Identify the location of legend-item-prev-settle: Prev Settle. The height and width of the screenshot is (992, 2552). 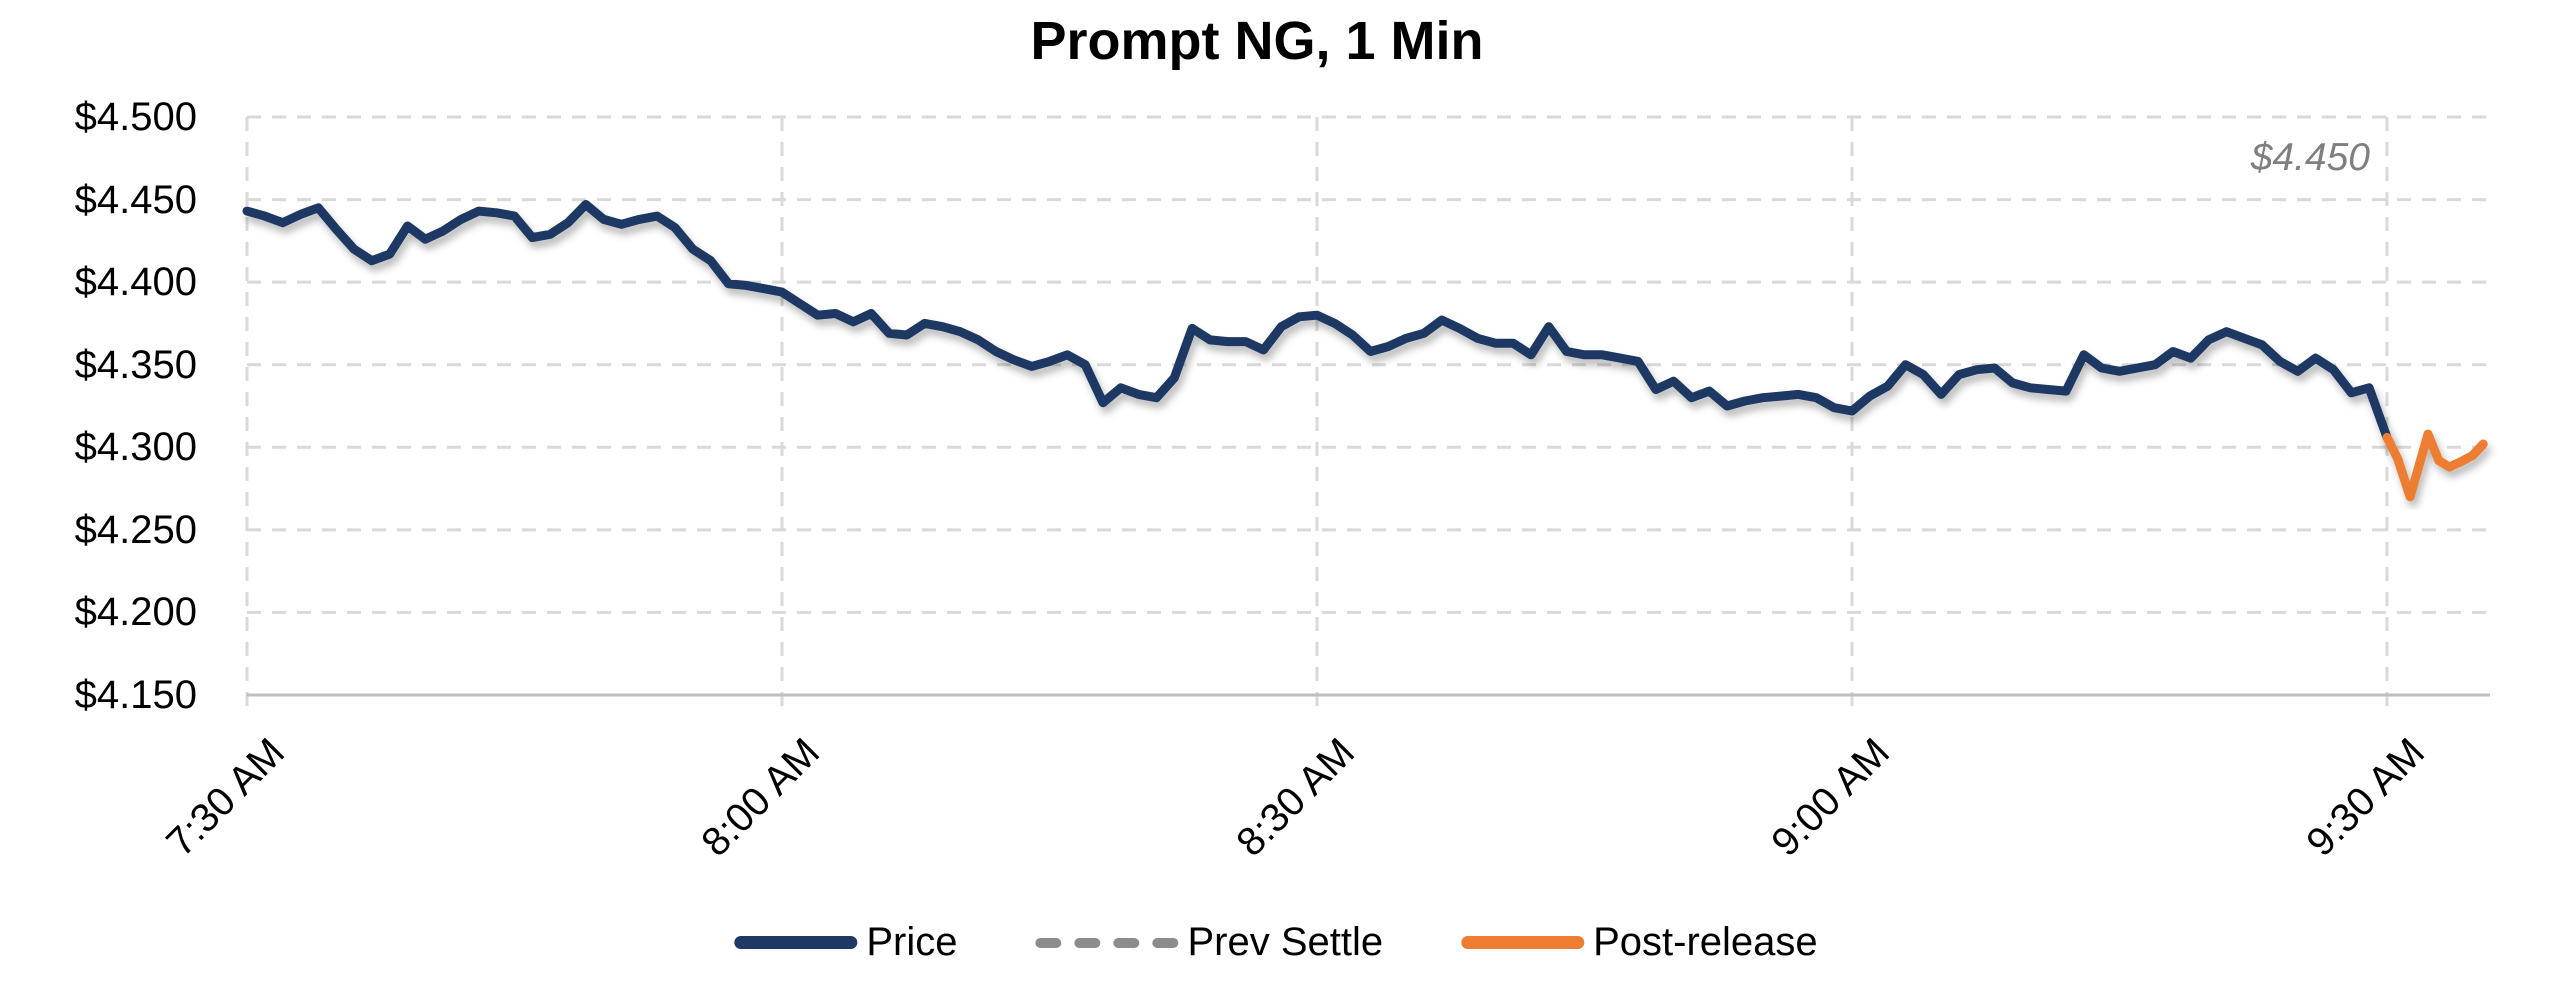
(1209, 942).